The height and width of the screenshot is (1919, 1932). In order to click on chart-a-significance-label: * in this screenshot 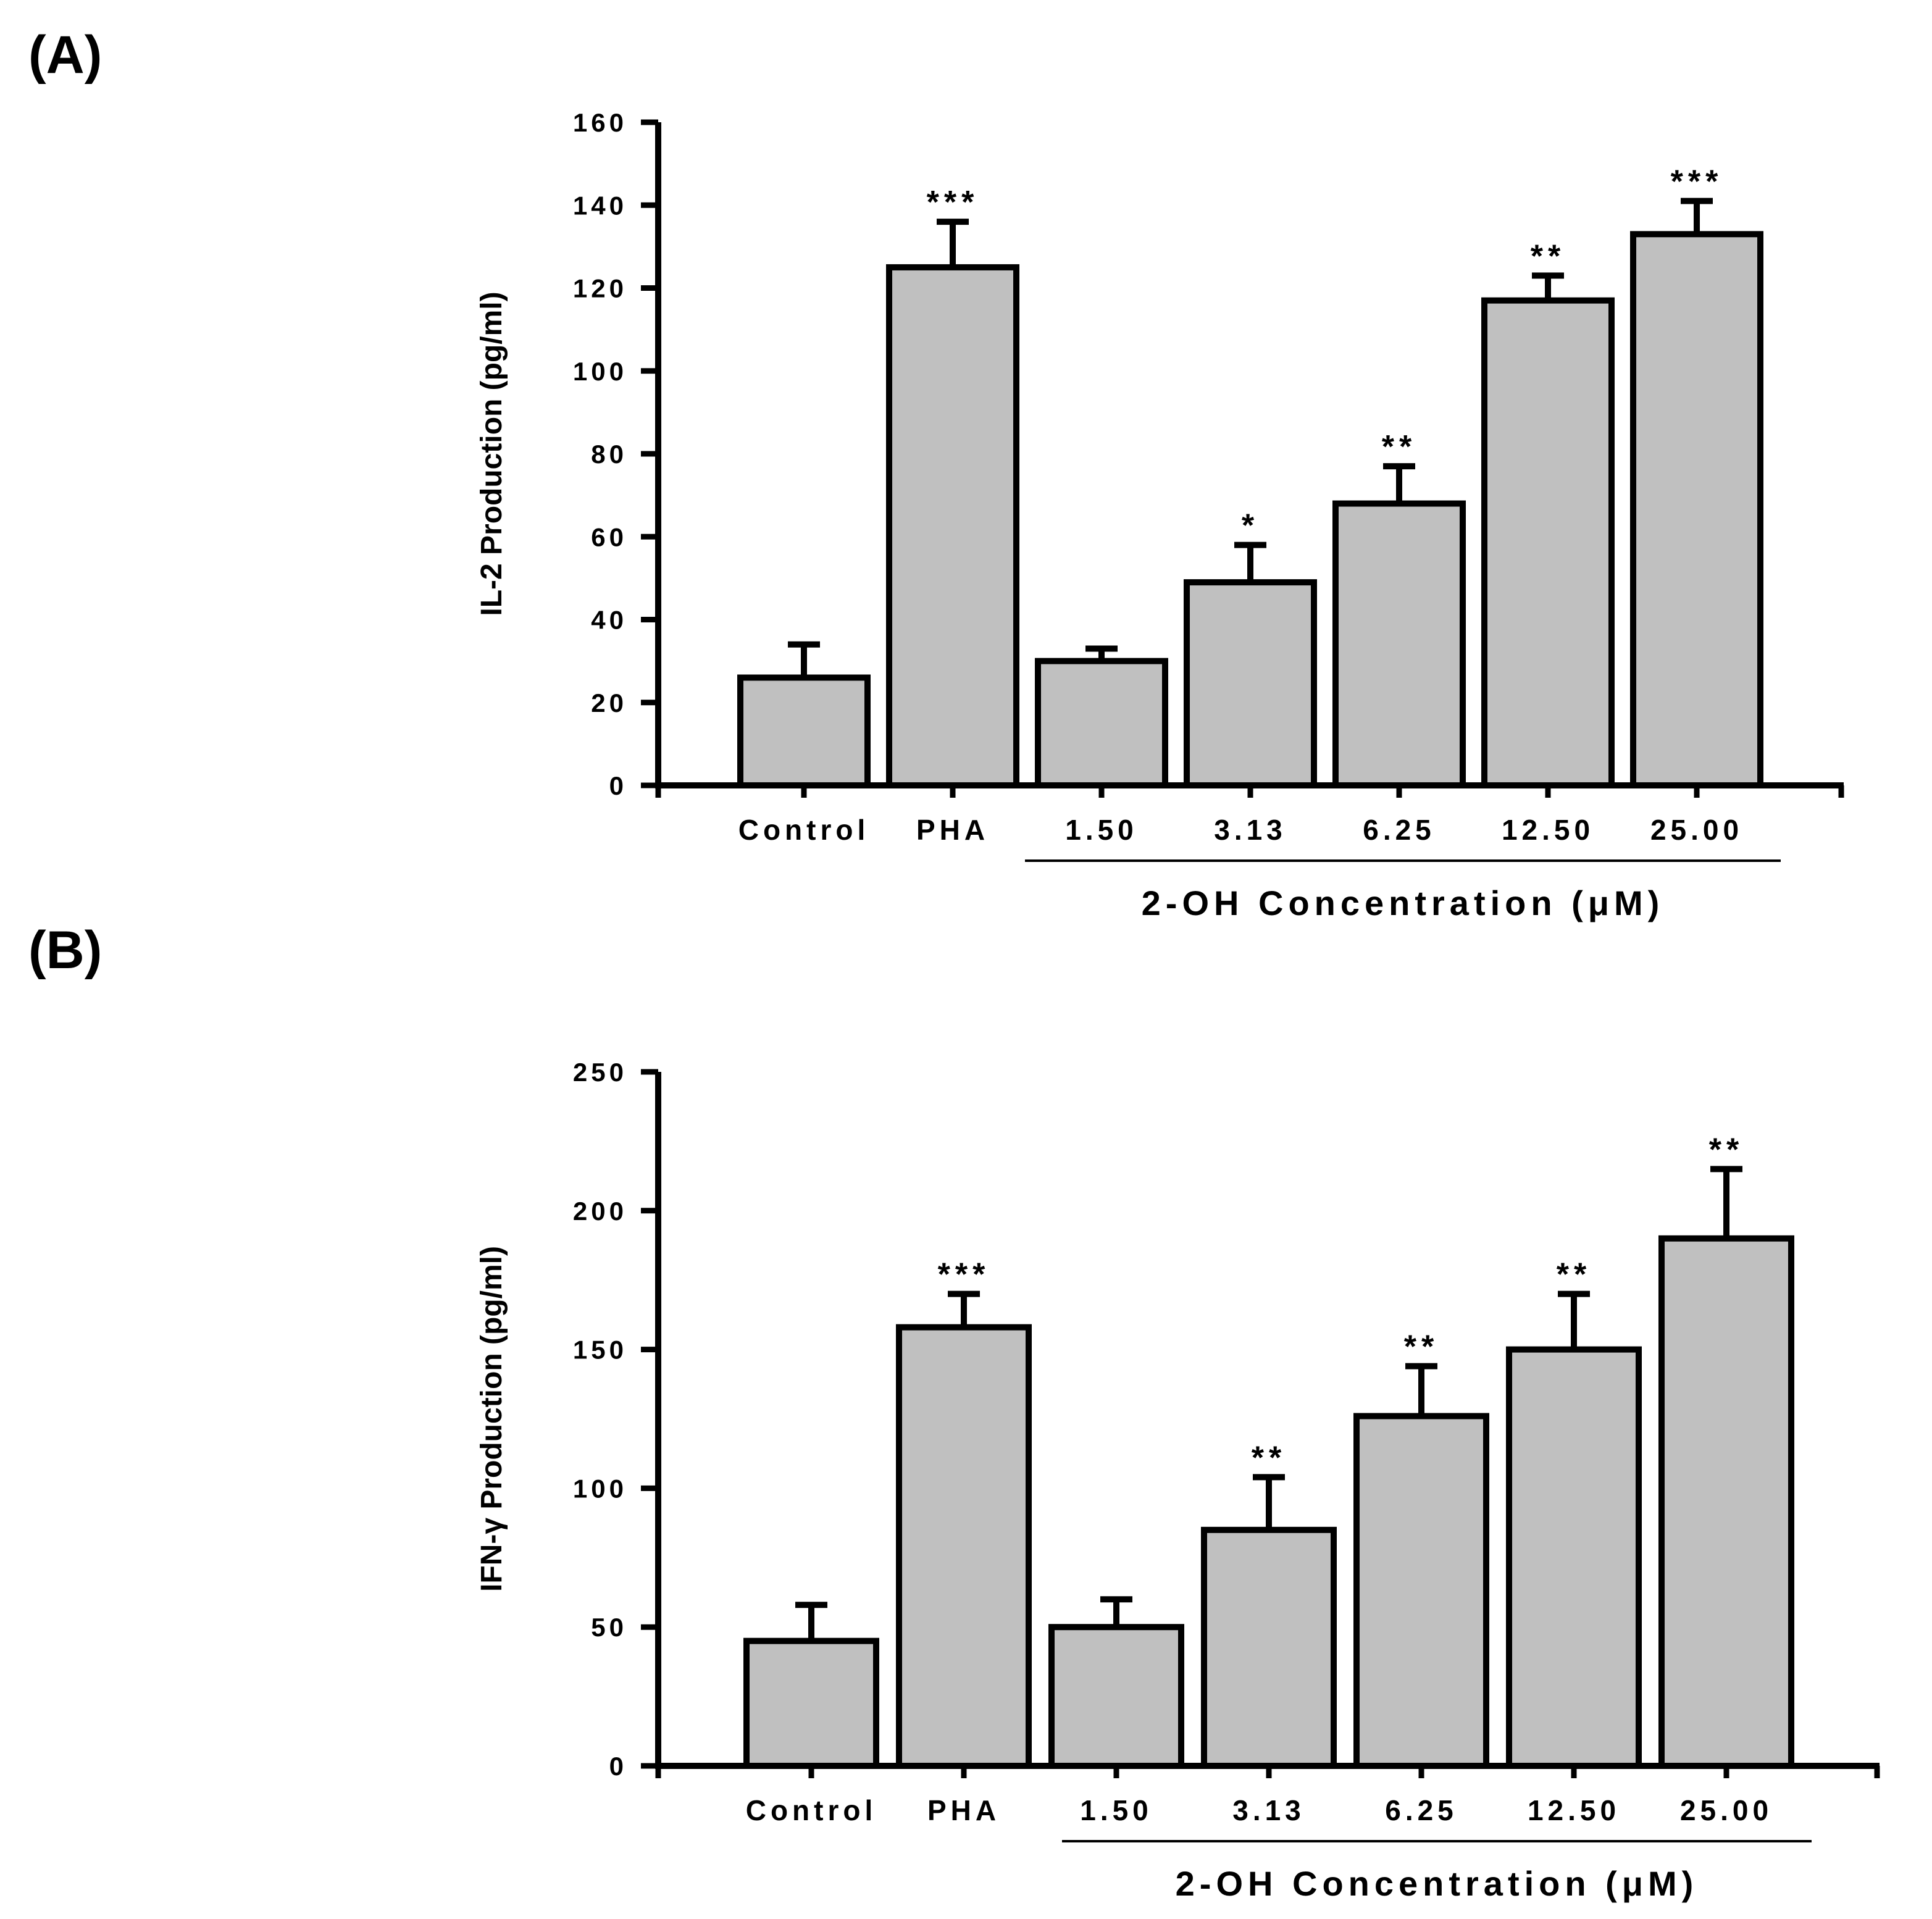, I will do `click(1250, 526)`.